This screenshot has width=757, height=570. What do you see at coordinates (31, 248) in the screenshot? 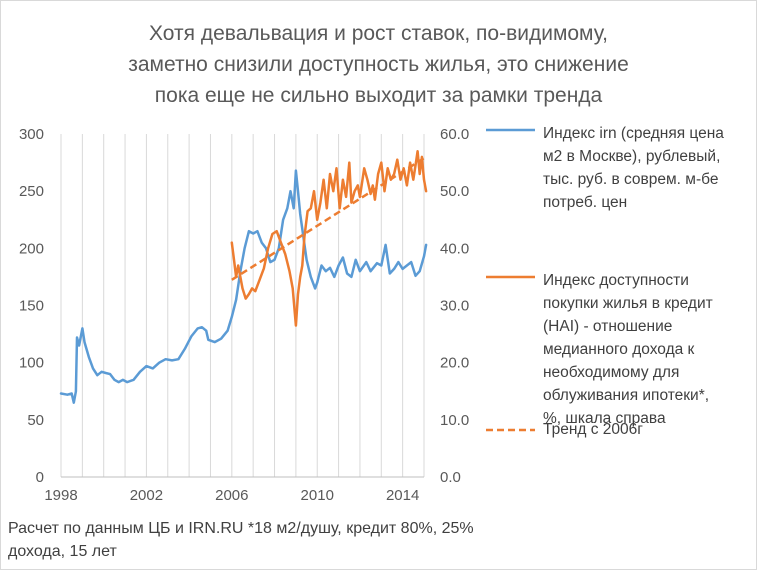
I see `y-left-tick-label: 200` at bounding box center [31, 248].